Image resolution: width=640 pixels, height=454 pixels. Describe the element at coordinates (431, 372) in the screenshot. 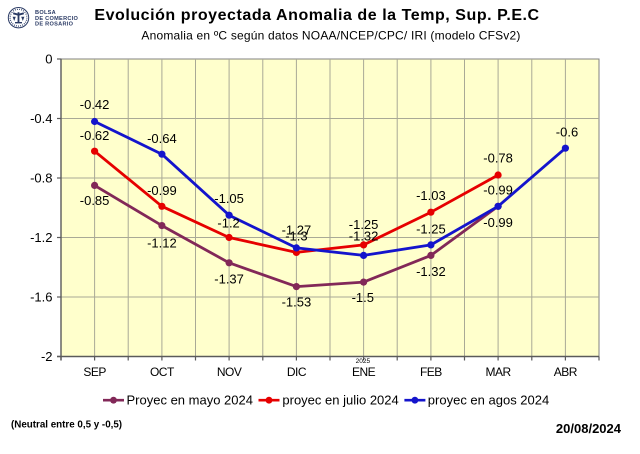

I see `svg-text: FEB` at that location.